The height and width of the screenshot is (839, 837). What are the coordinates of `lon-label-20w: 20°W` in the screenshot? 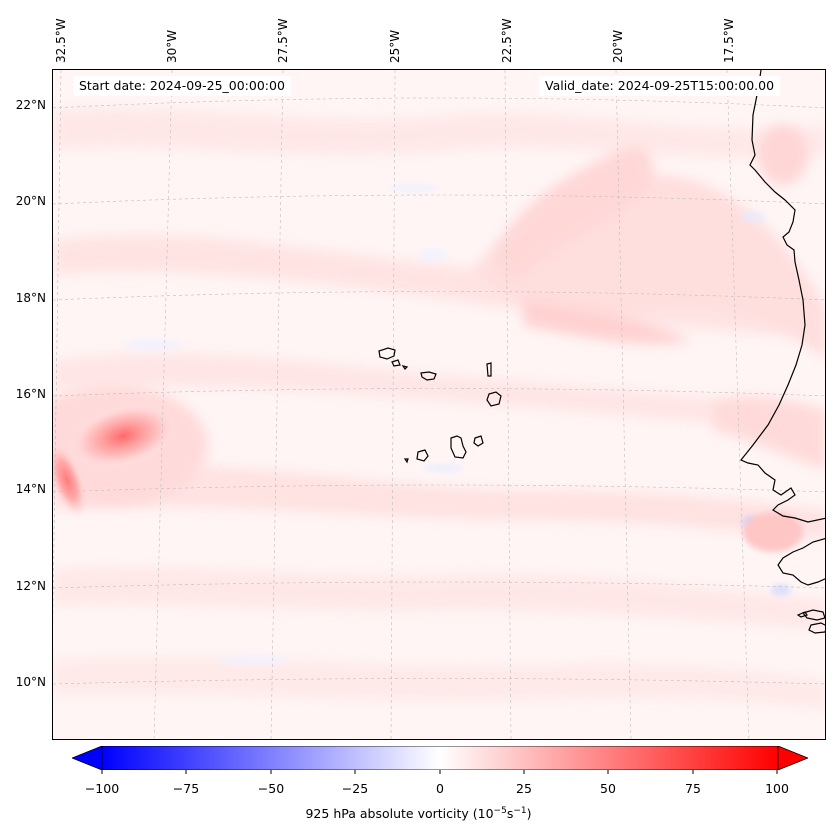 It's located at (618, 46).